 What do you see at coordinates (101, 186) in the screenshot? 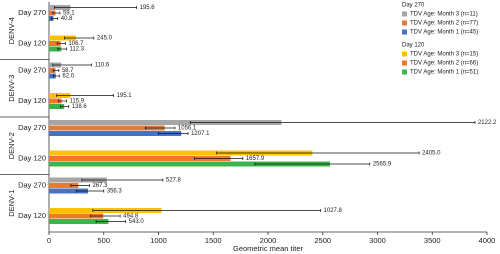
I see `value-label: 267.3` at bounding box center [101, 186].